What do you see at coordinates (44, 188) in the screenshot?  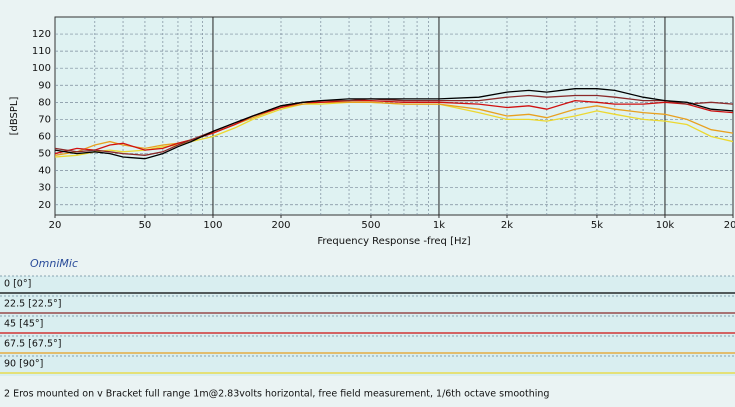 I see `y-tick-label: 30` at bounding box center [44, 188].